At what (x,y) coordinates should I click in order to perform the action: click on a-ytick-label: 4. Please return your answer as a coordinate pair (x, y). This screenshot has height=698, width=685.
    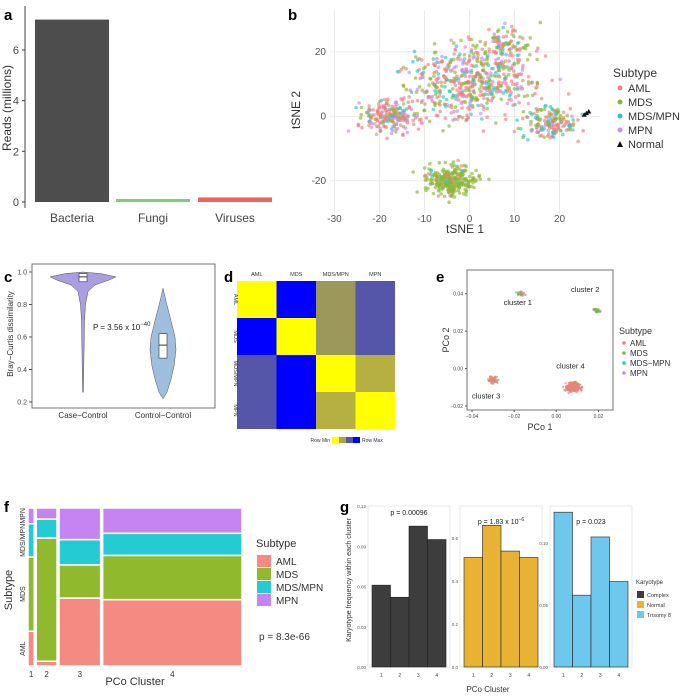
    Looking at the image, I should click on (16, 102).